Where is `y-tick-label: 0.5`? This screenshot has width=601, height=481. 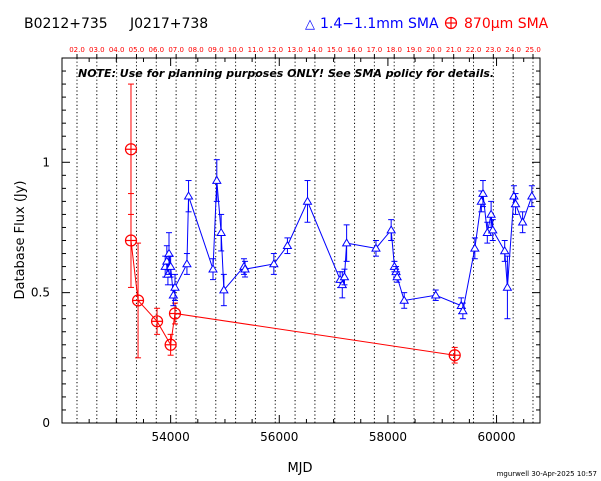 y-tick-label: 0.5 is located at coordinates (40, 293).